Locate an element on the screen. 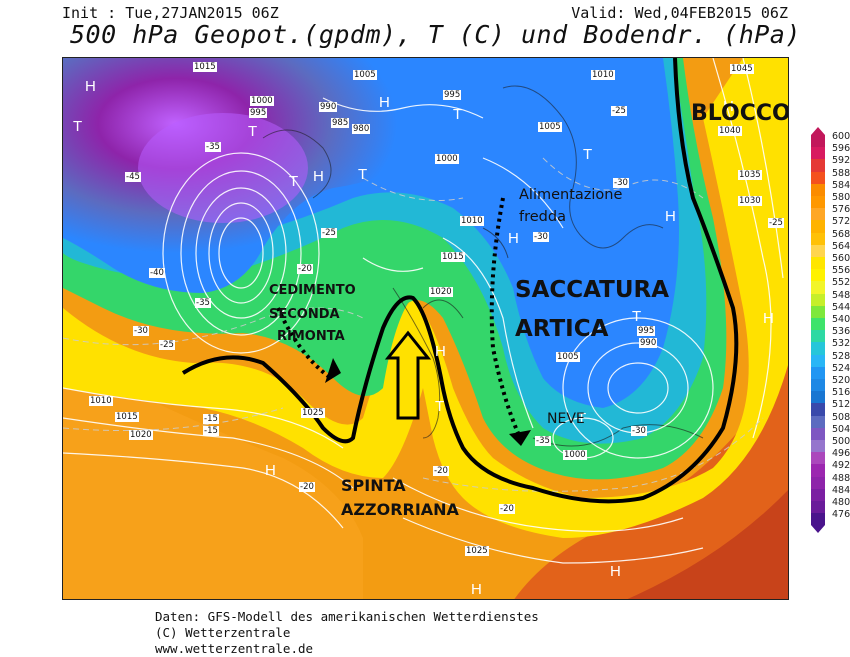  blocco-label: BLOCCO is located at coordinates (740, 113).